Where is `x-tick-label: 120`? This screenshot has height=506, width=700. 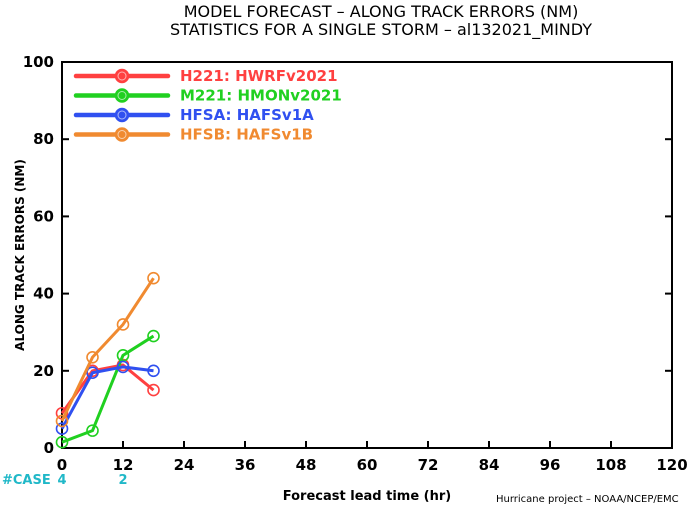 x-tick-label: 120 is located at coordinates (671, 465).